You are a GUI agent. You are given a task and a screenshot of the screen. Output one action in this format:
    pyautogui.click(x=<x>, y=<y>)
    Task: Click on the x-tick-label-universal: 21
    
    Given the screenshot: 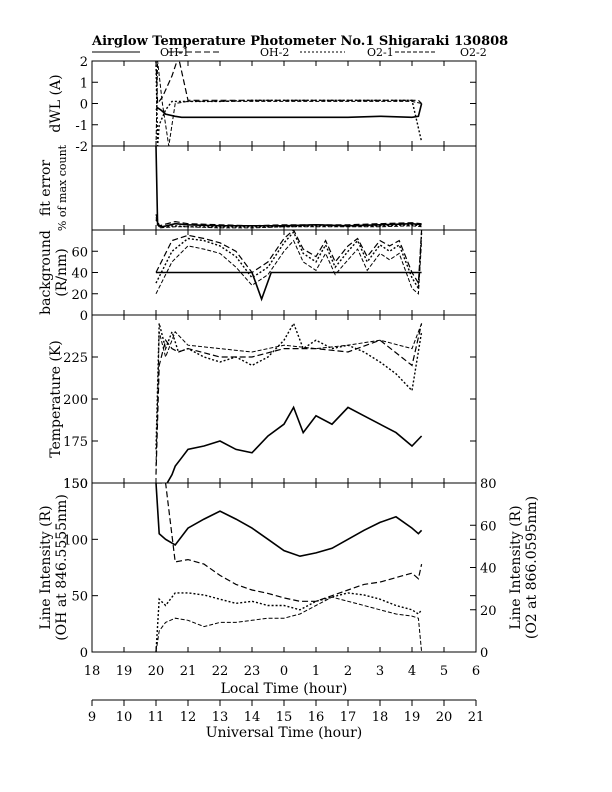 What is the action you would take?
    pyautogui.click(x=476, y=717)
    